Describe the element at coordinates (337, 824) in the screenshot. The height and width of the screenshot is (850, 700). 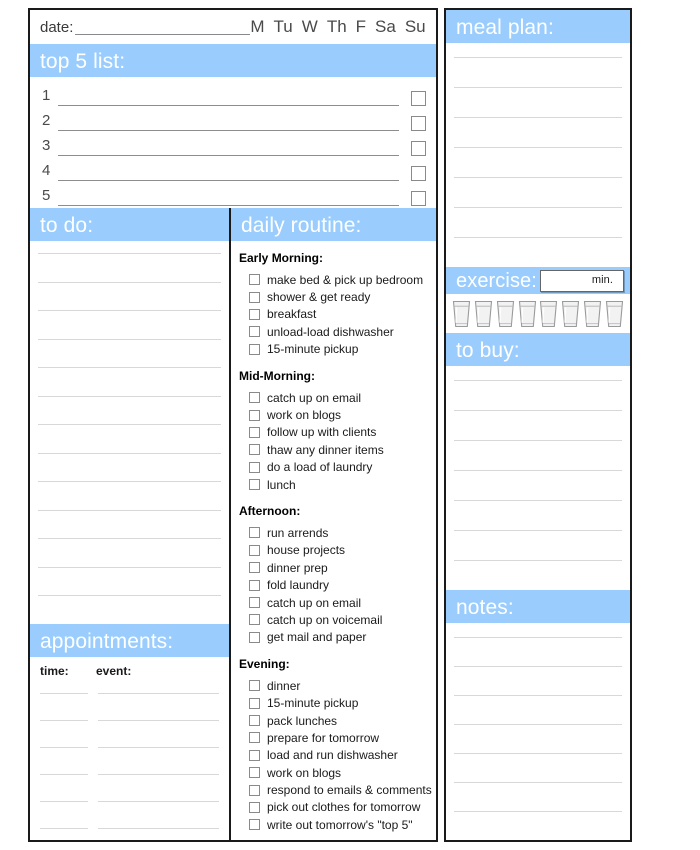
I see `routine-item: write out tomorrow's "top 5"` at that location.